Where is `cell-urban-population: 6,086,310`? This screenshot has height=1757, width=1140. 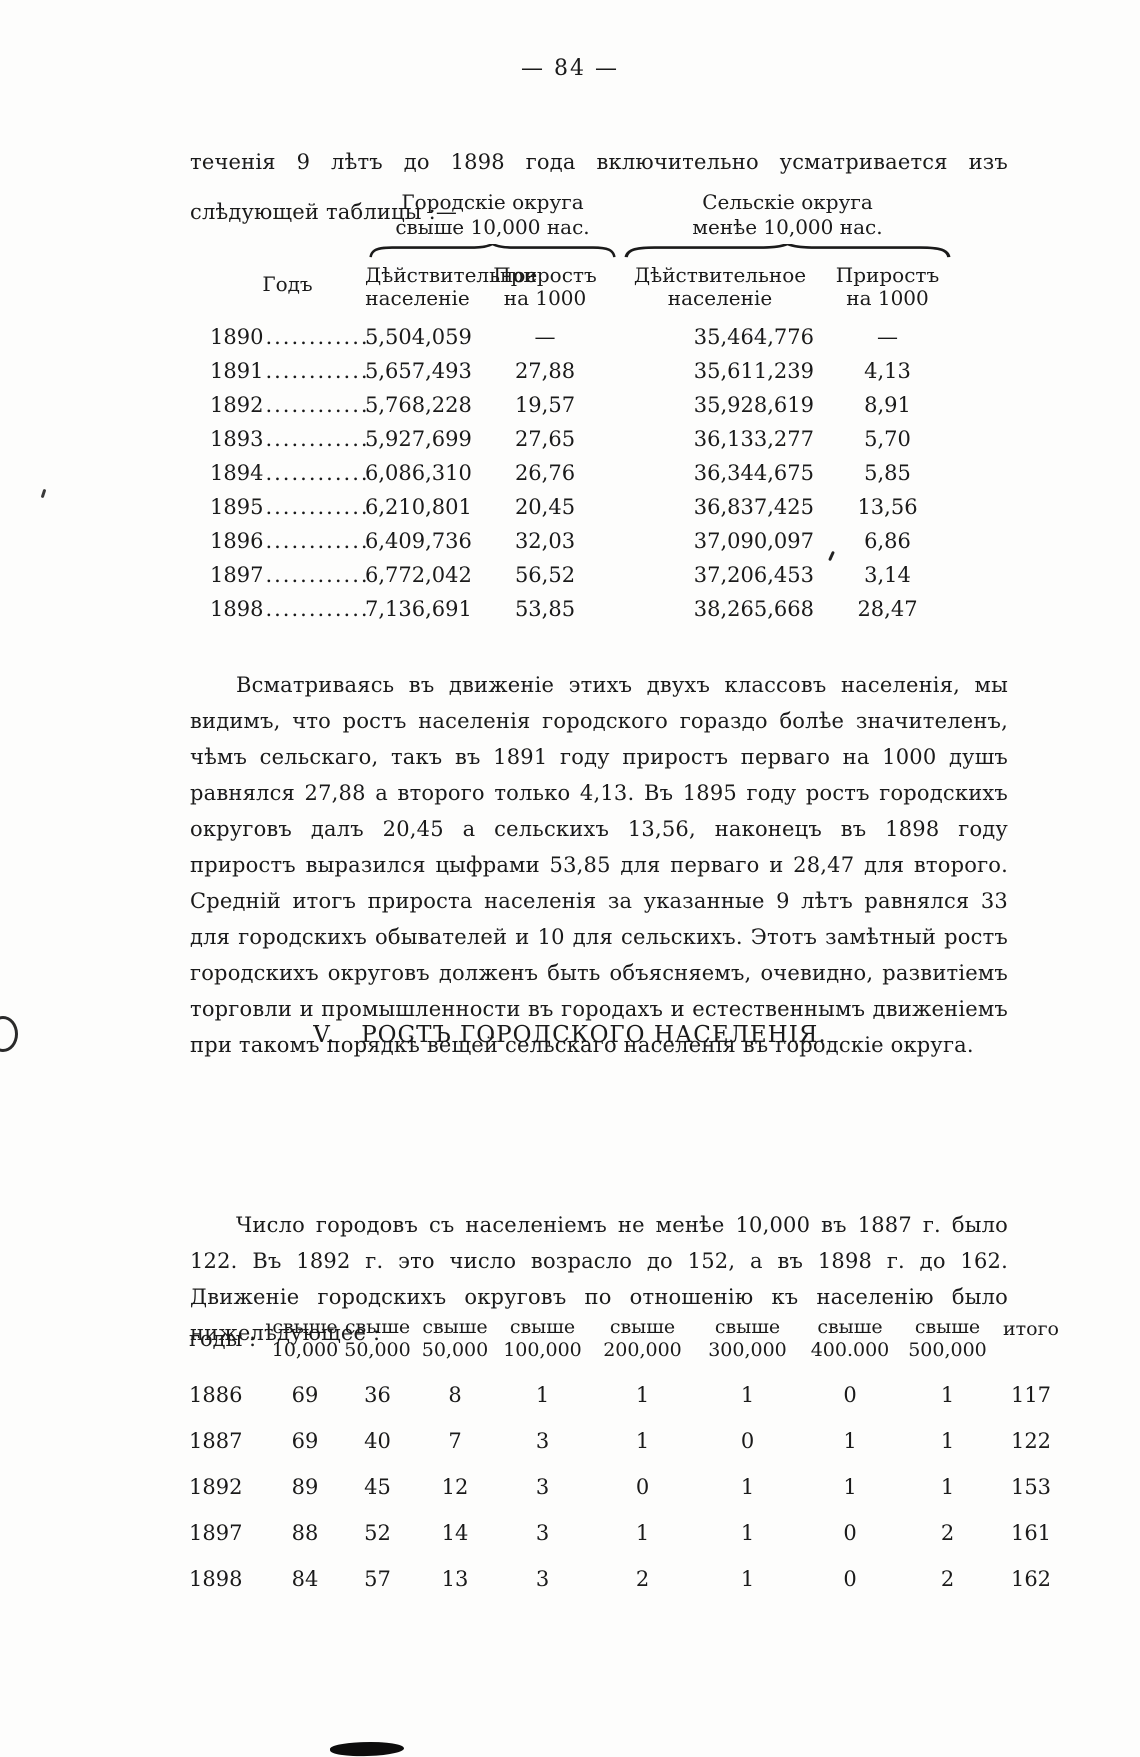 cell-urban-population: 6,086,310 is located at coordinates (418, 473).